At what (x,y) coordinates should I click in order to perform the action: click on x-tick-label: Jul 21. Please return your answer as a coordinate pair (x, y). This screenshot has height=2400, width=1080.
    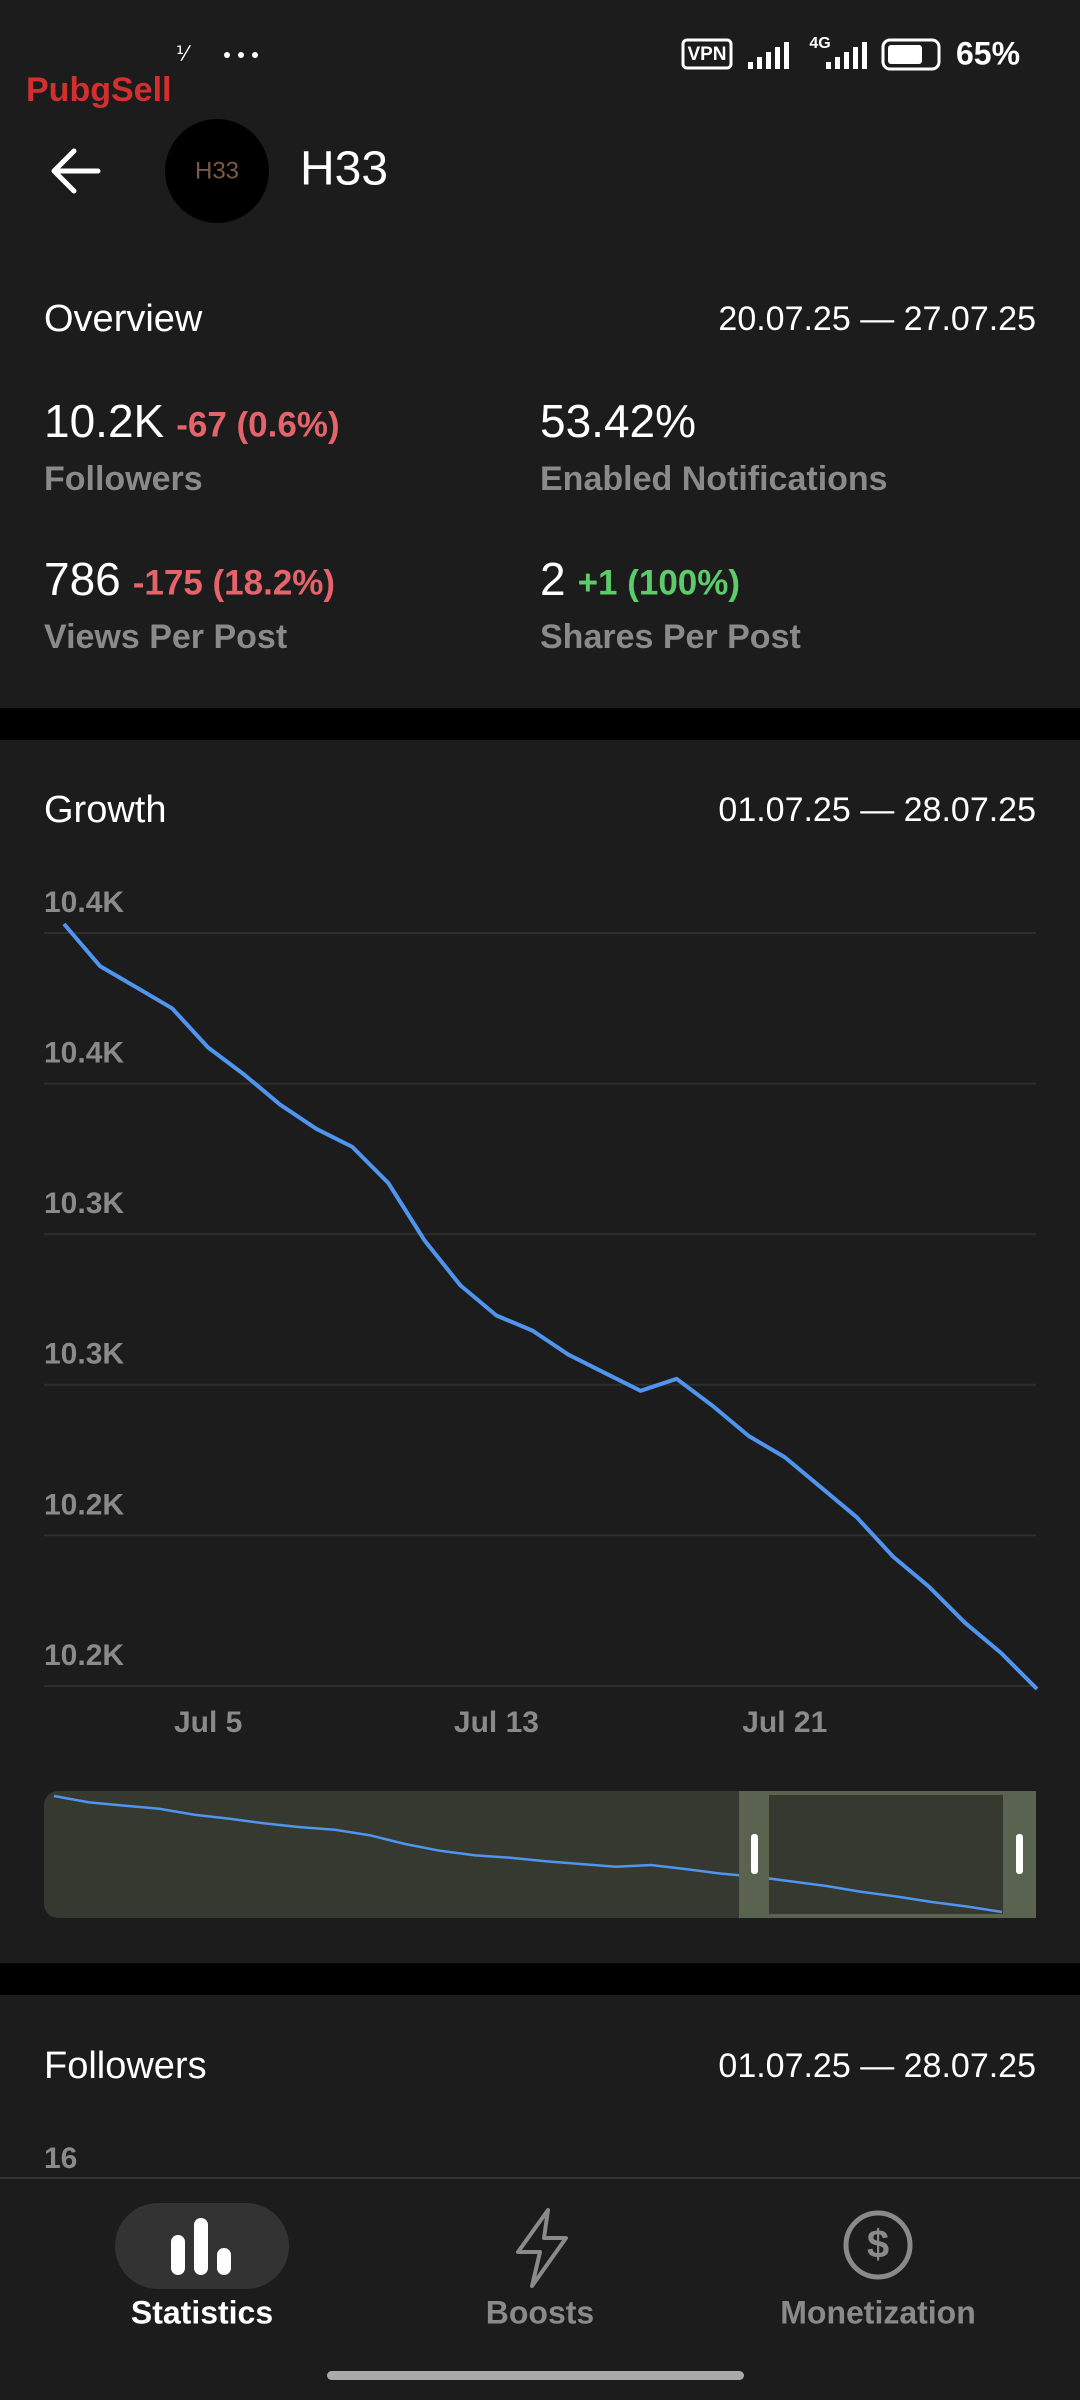
    Looking at the image, I should click on (784, 1722).